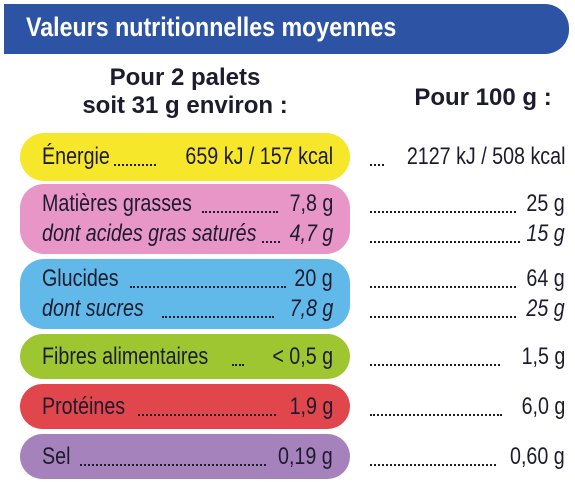  What do you see at coordinates (80, 278) in the screenshot?
I see `row-glucides-label: Glucides` at bounding box center [80, 278].